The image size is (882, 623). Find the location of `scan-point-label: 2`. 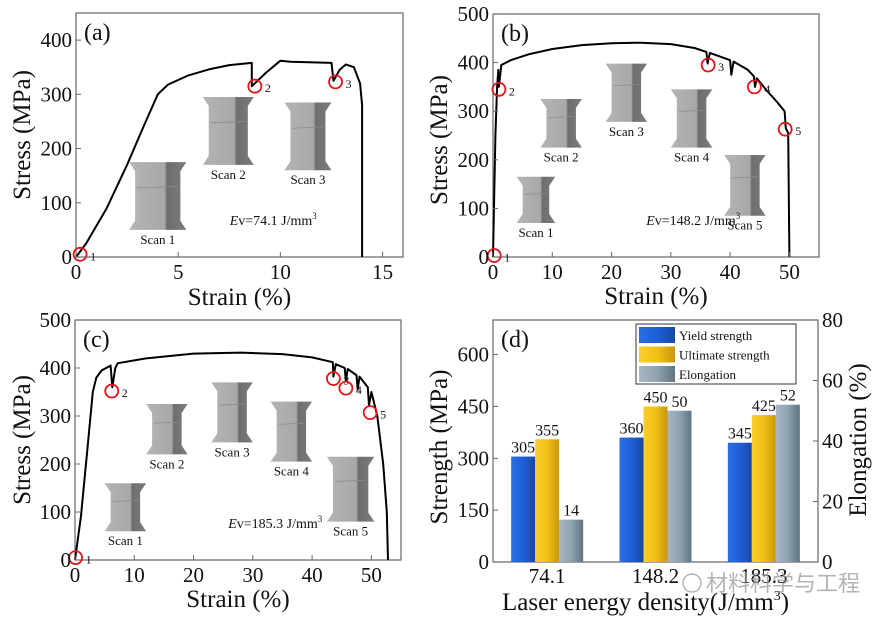

scan-point-label: 2 is located at coordinates (512, 91).